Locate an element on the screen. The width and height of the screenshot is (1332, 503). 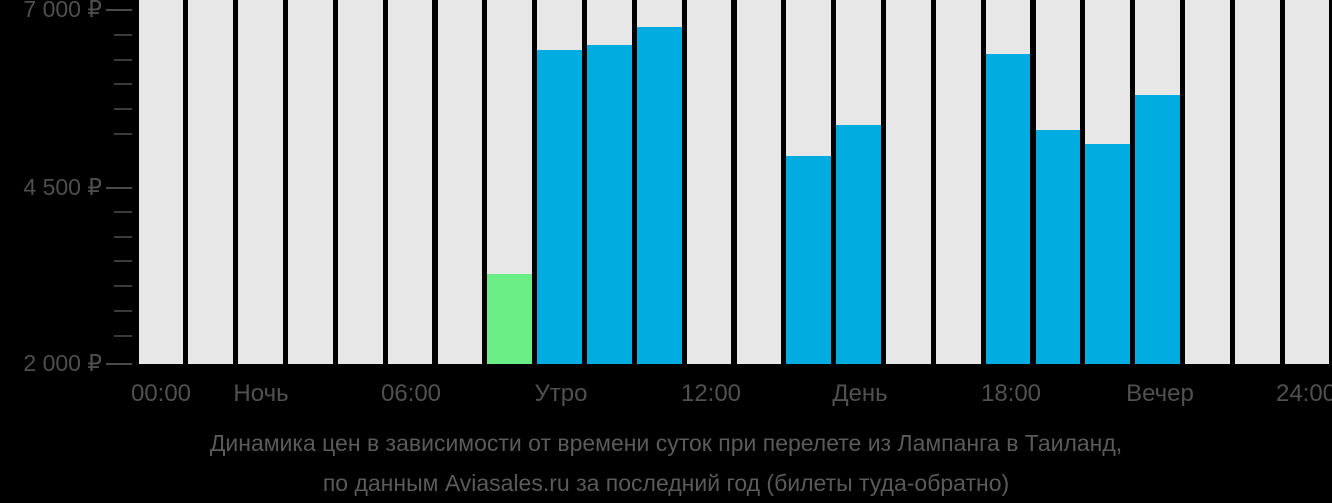
y-axis-label: 4 500 ₽ is located at coordinates (62, 187).